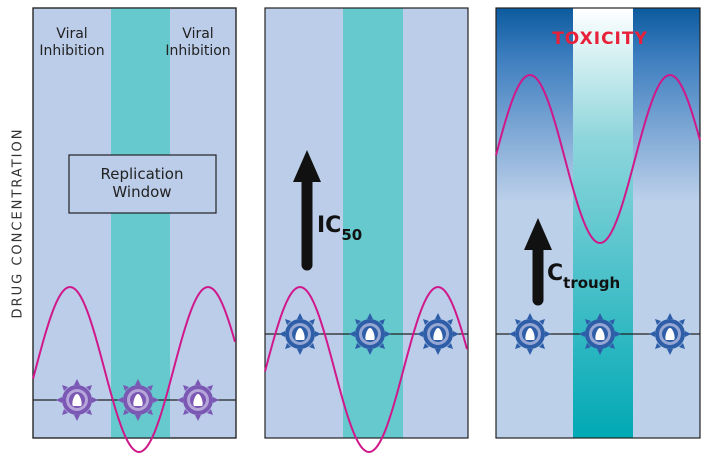 The width and height of the screenshot is (704, 470). I want to click on title: TOXICITY, so click(600, 39).